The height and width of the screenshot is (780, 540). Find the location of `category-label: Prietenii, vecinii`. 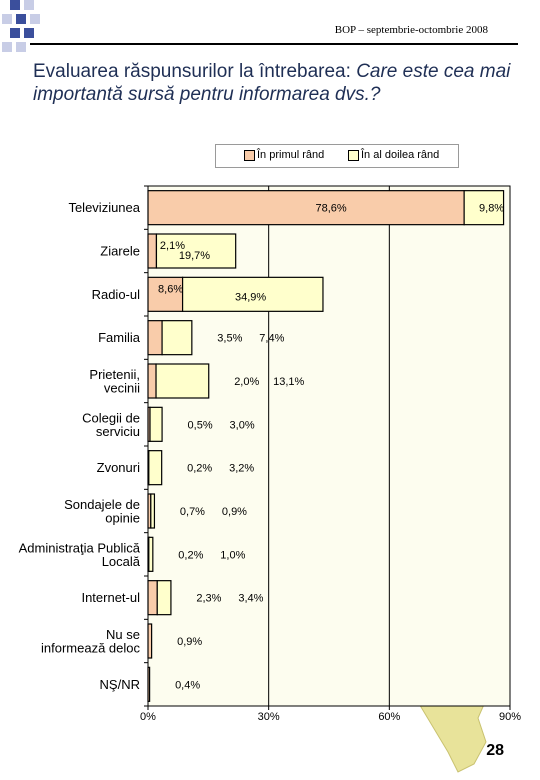

category-label: Prietenii, vecinii is located at coordinates (114, 381).